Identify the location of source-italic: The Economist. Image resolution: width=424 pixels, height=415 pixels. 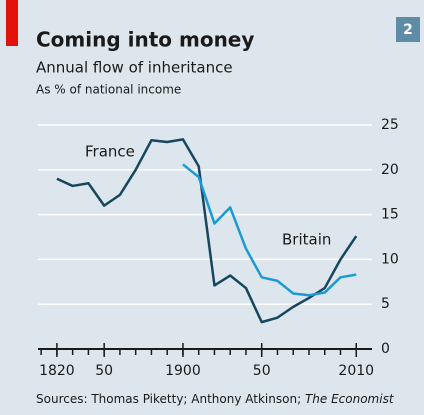
(350, 399).